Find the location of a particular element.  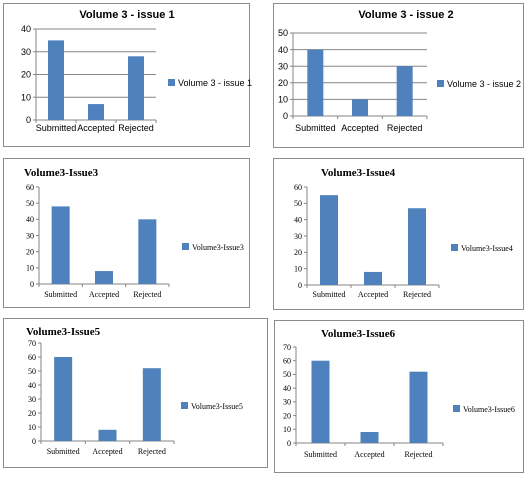

chart-title: Volume3-Issue3 is located at coordinates (61, 173).